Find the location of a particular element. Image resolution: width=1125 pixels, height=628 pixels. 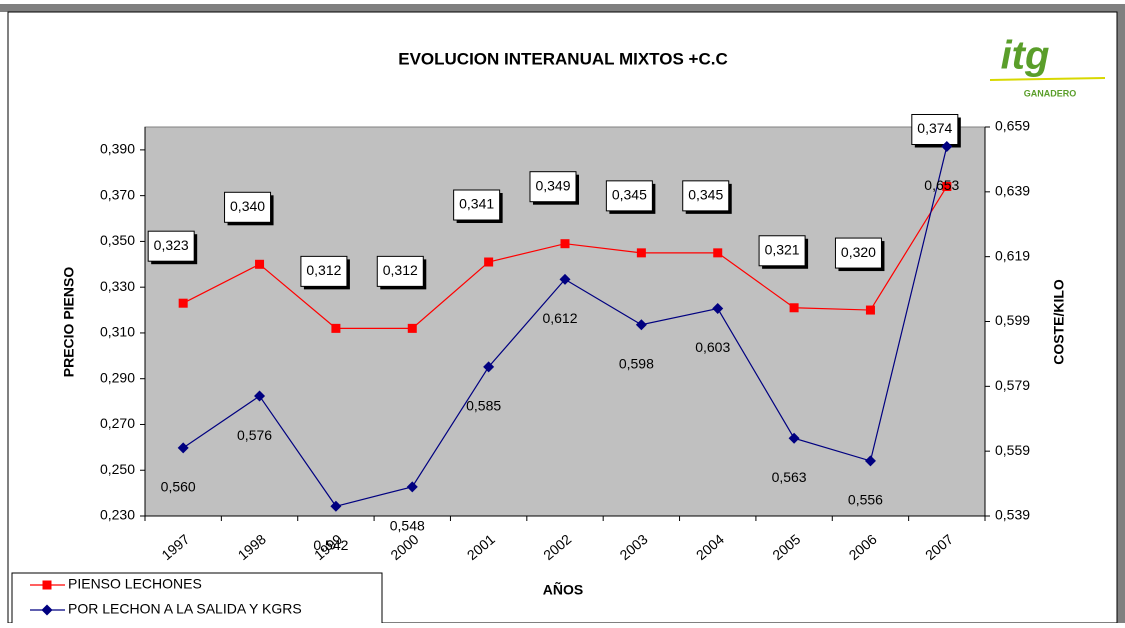

data-label: 0,374 is located at coordinates (934, 128).